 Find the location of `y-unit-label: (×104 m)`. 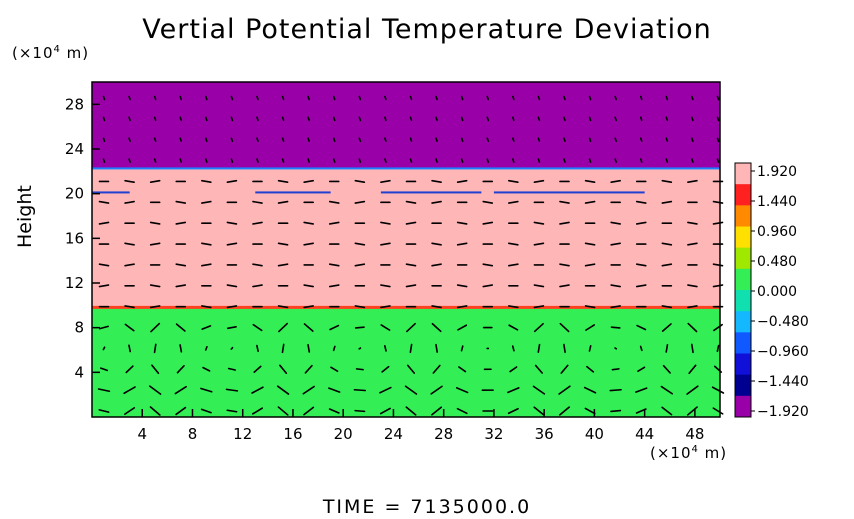

y-unit-label: (×104 m) is located at coordinates (51, 53).